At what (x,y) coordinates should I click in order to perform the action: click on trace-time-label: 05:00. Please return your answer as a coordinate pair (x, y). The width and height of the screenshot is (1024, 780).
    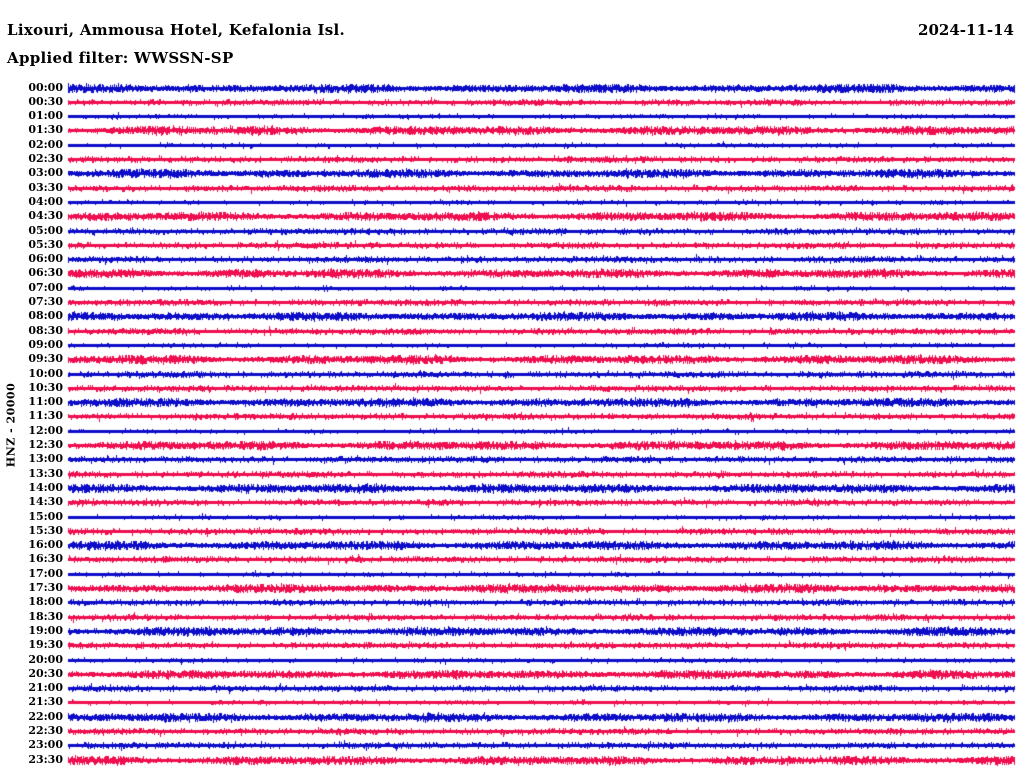
    Looking at the image, I should click on (45, 230).